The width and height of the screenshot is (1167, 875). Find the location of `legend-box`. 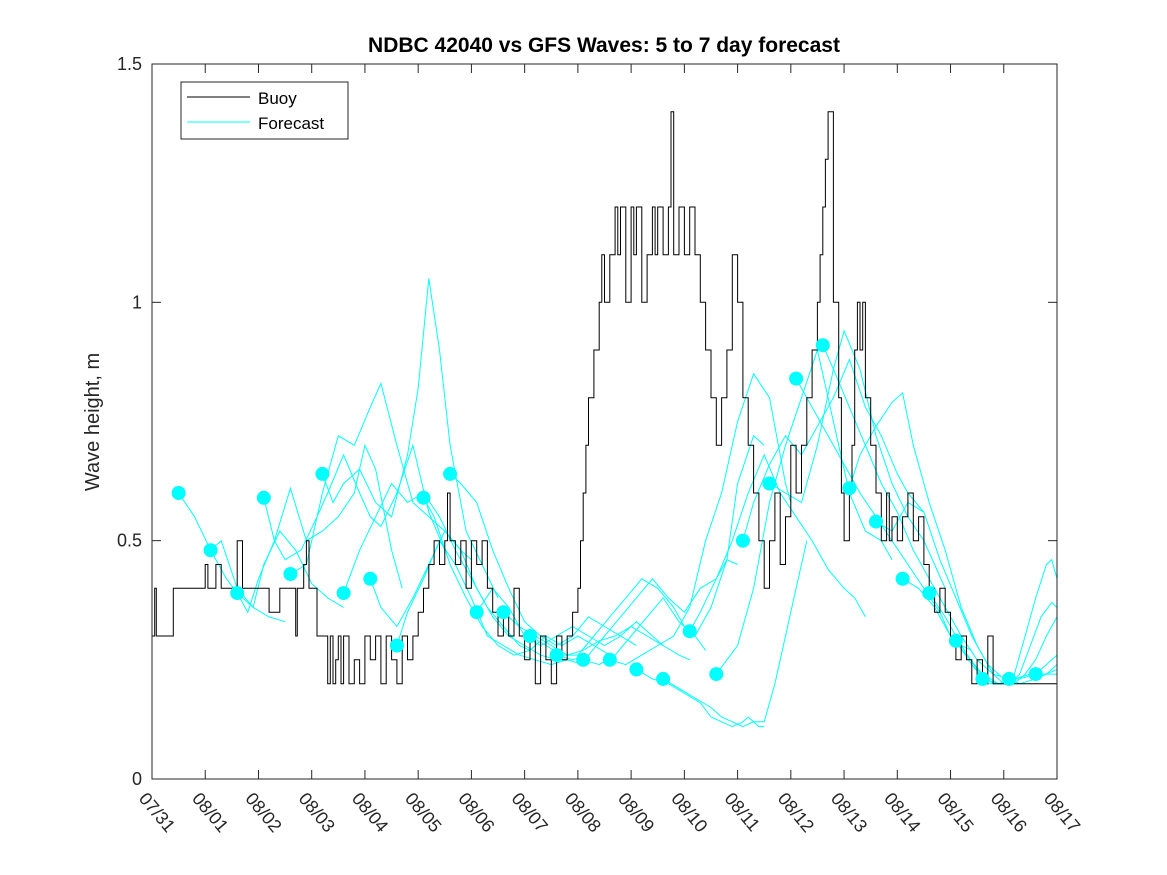

legend-box is located at coordinates (264, 110).